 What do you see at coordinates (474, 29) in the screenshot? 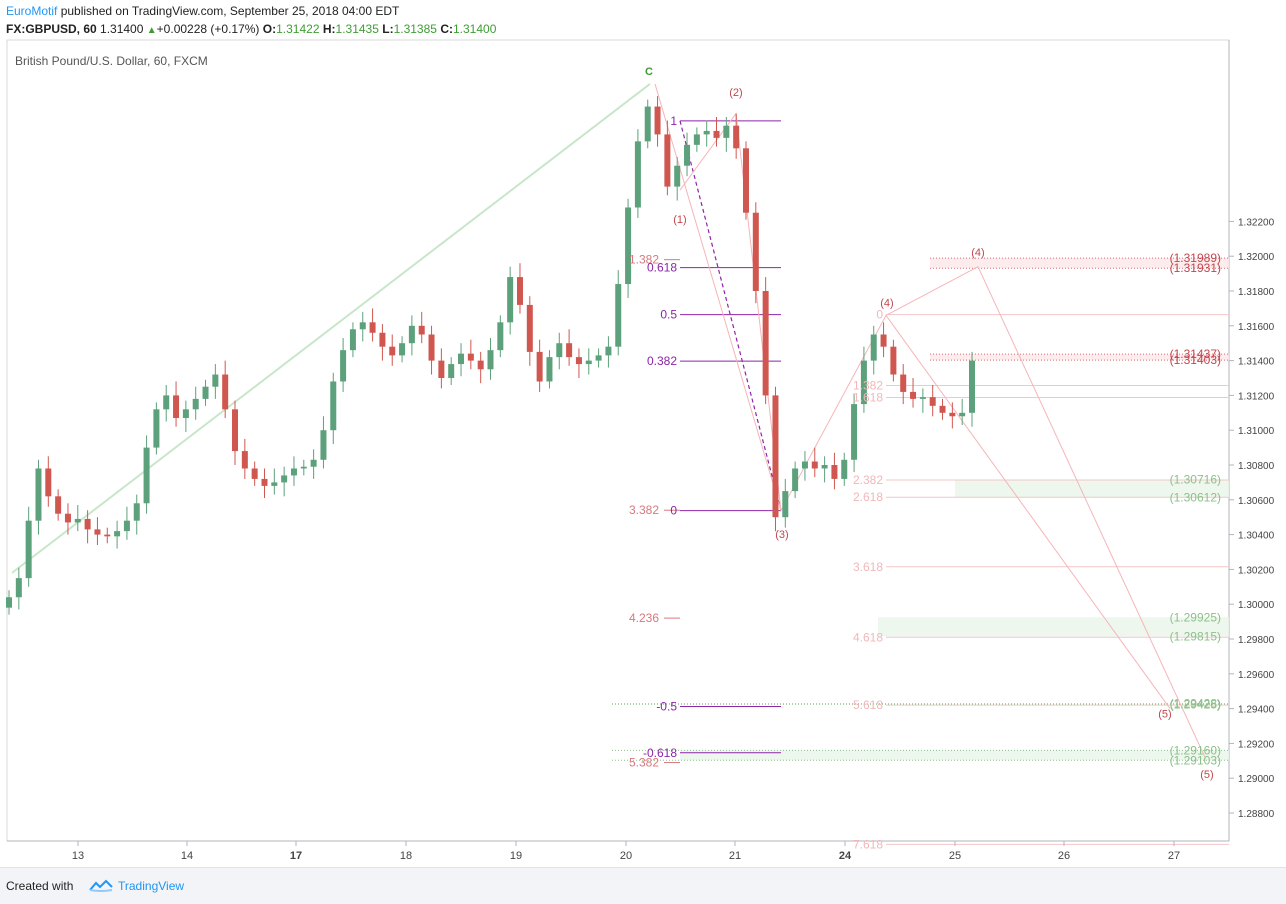
I see `close-value: 1.31400` at bounding box center [474, 29].